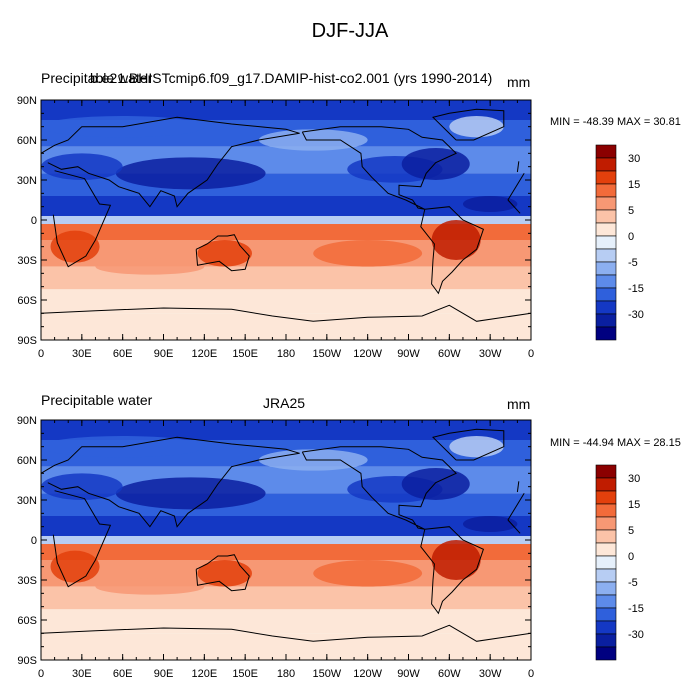 The width and height of the screenshot is (700, 700). What do you see at coordinates (615, 122) in the screenshot?
I see `panel1-minmax-text: MIN = -48.39 MAX = 30.81` at bounding box center [615, 122].